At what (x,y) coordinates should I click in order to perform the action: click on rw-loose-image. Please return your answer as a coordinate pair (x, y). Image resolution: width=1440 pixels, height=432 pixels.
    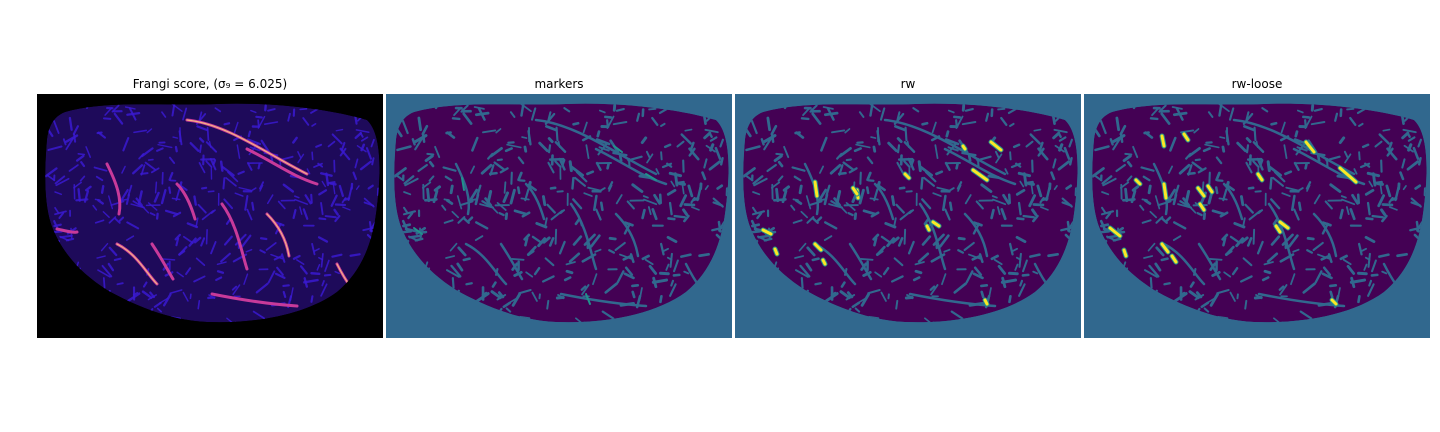
    Looking at the image, I should click on (1257, 216).